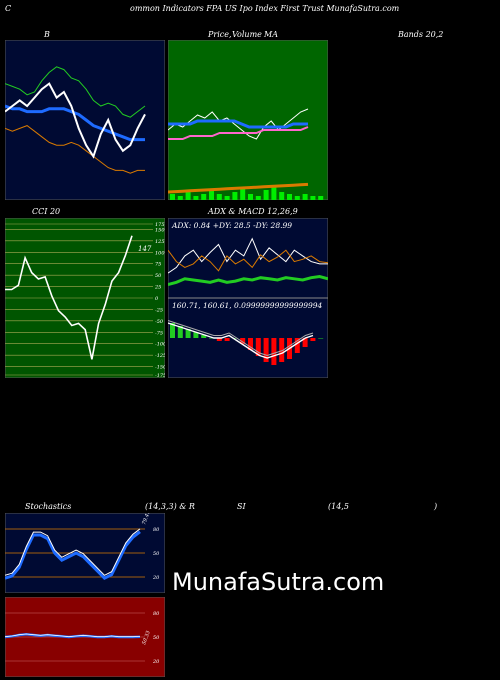 The image size is (500, 680). I want to click on stoch-k-line, so click(73, 555).